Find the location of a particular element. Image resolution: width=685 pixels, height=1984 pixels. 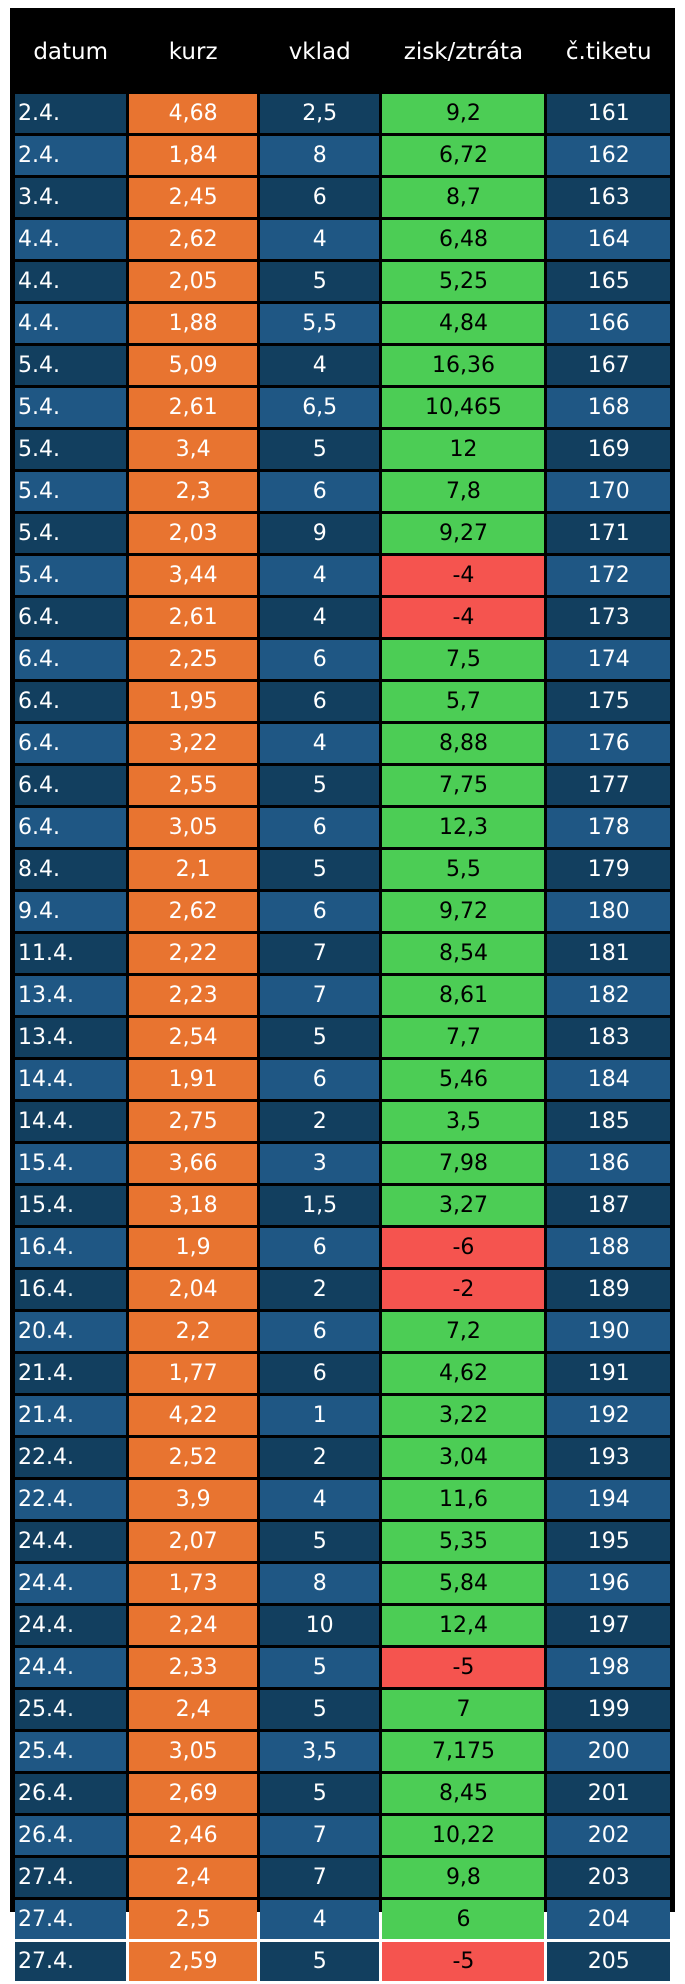

table-row: 6.4. 2,25 6 7,5 174 is located at coordinates (342, 659).